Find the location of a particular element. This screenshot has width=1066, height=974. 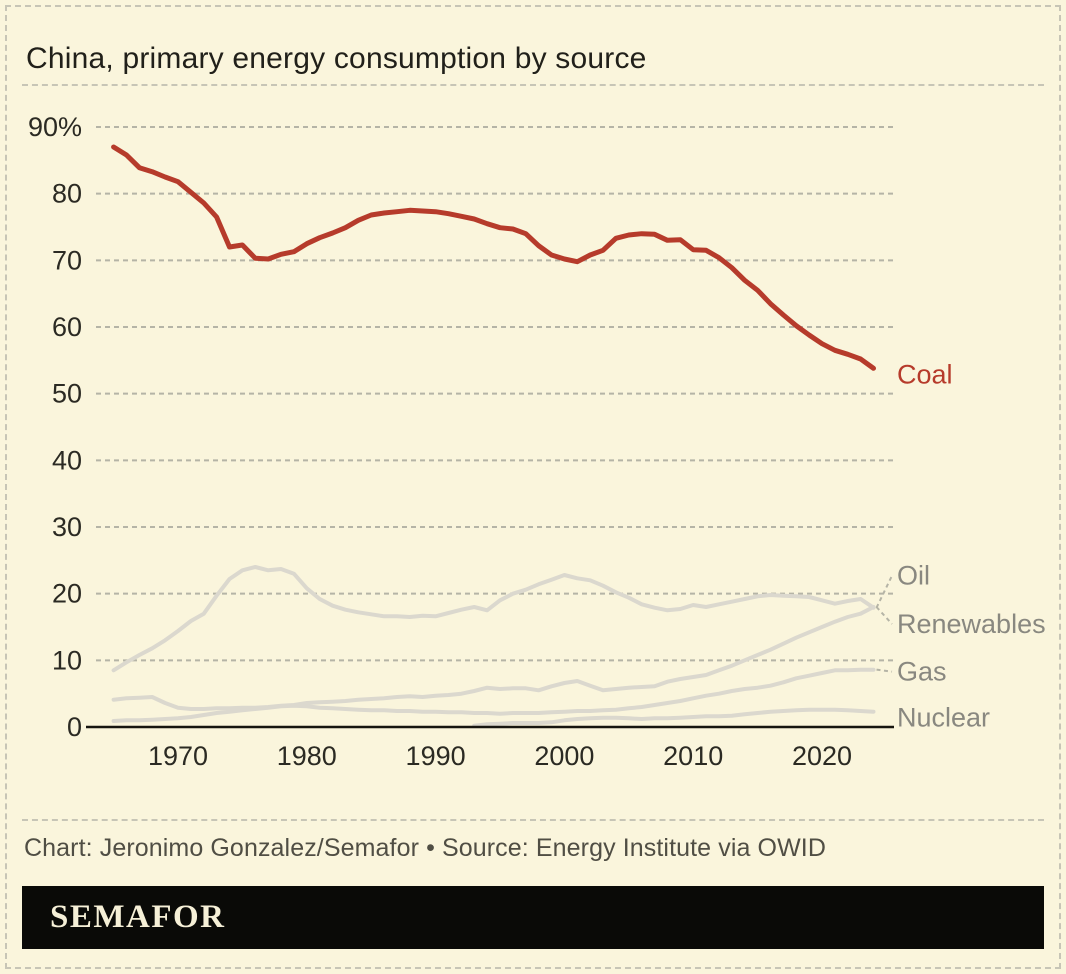

y-tick-40: 40 is located at coordinates (67, 460).